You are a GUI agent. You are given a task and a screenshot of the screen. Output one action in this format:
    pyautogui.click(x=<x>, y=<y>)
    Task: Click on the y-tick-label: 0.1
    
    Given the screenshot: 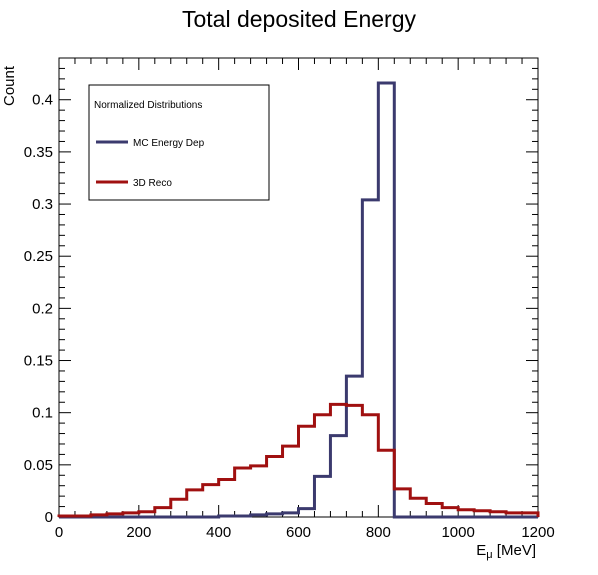 What is the action you would take?
    pyautogui.click(x=42, y=413)
    